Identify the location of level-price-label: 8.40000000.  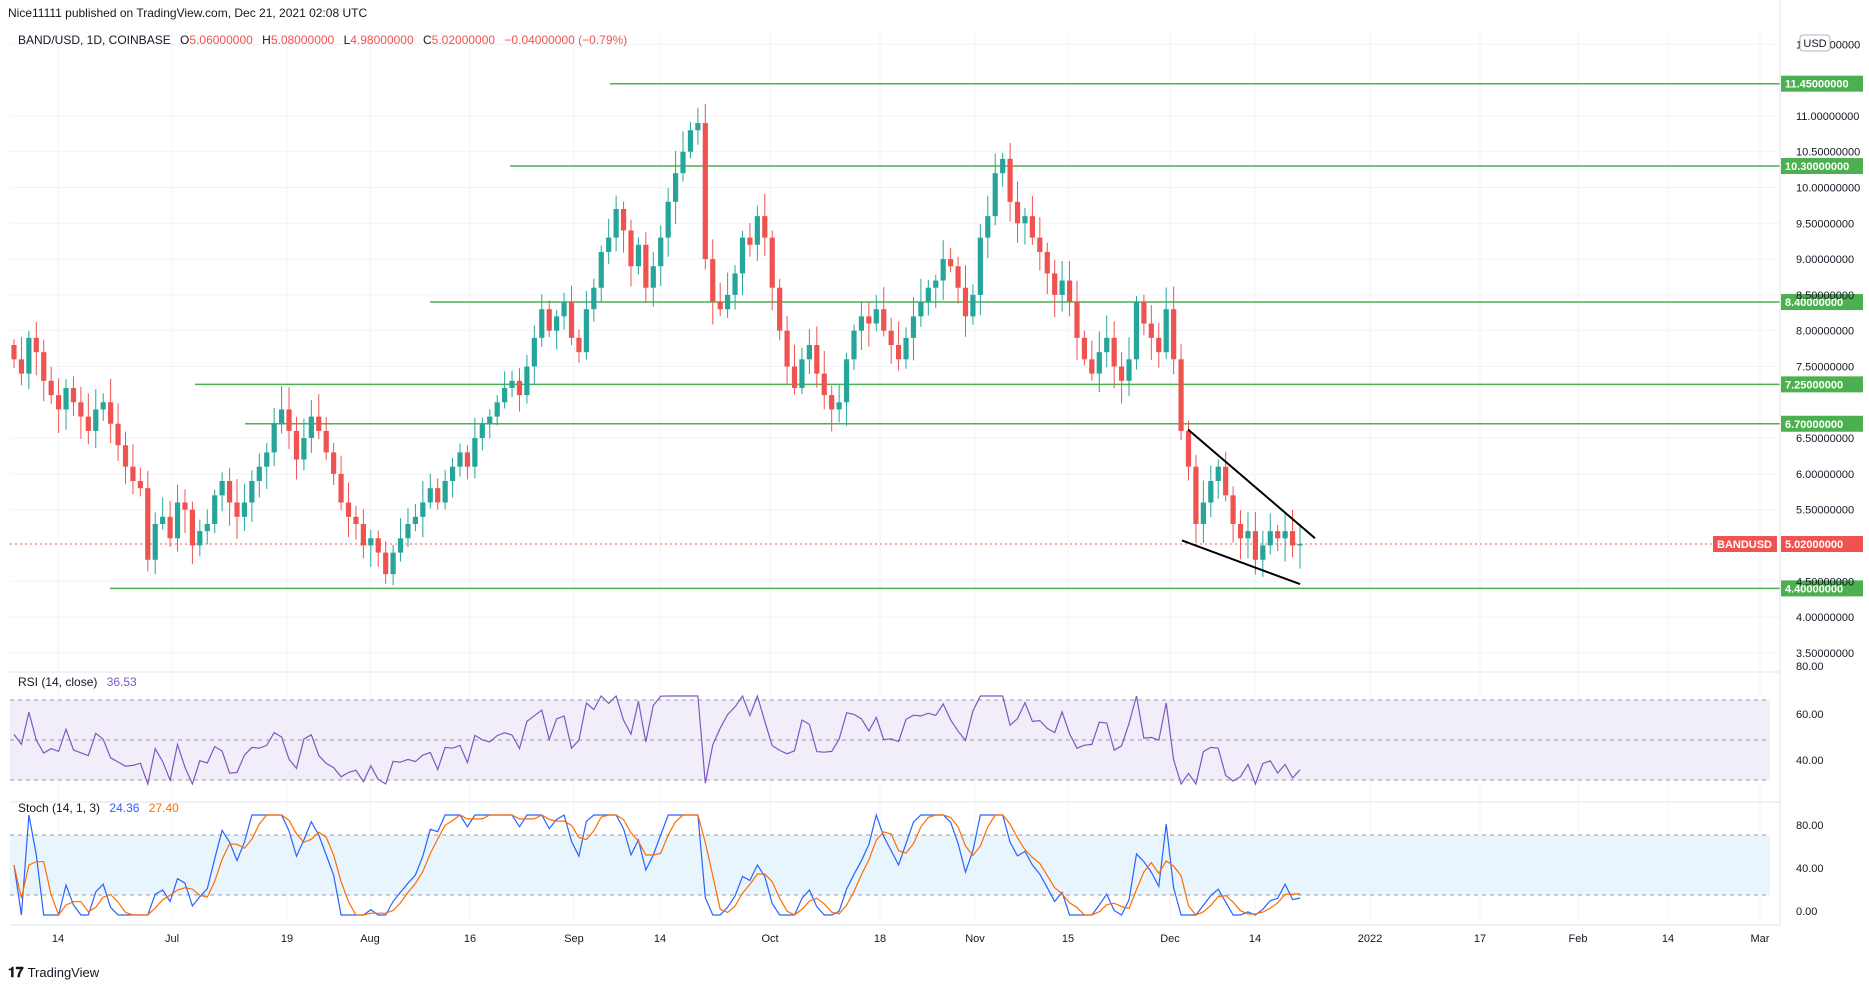
(1814, 303).